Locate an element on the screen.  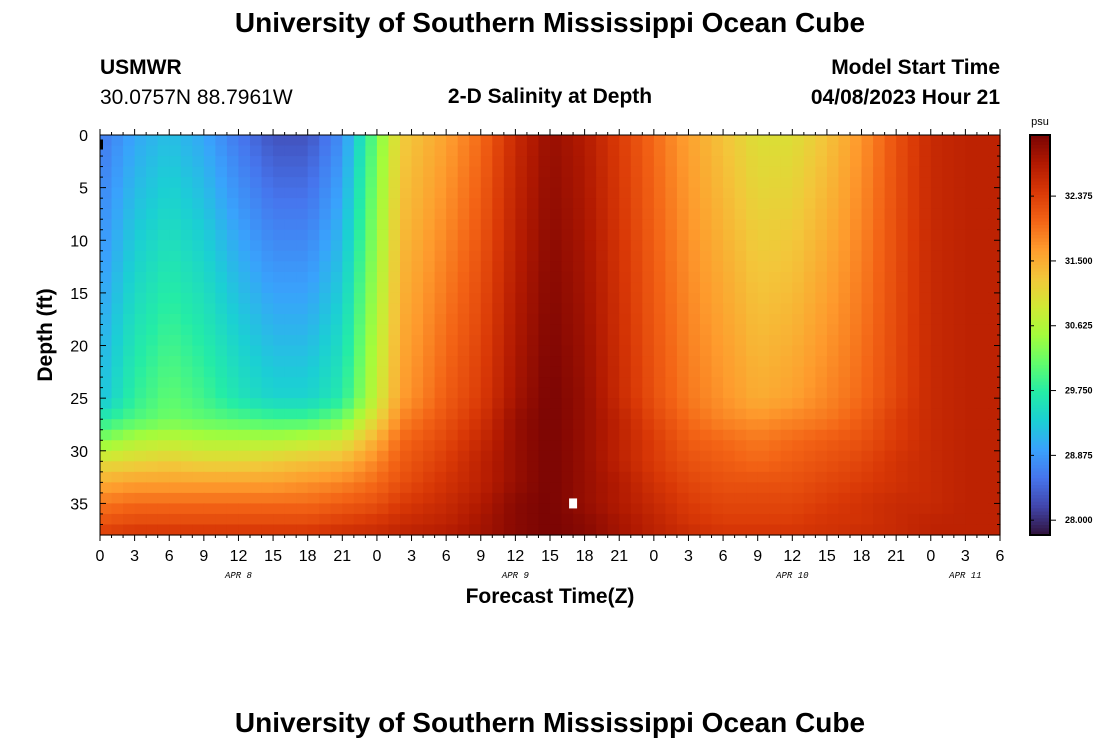
x-tick-label: 15 is located at coordinates (273, 556).